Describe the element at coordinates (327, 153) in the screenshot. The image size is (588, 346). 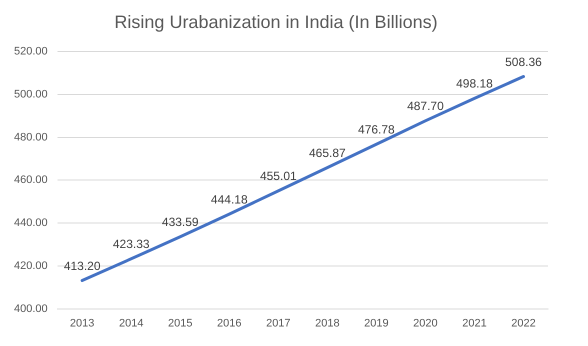
I see `data-label: 465.87` at that location.